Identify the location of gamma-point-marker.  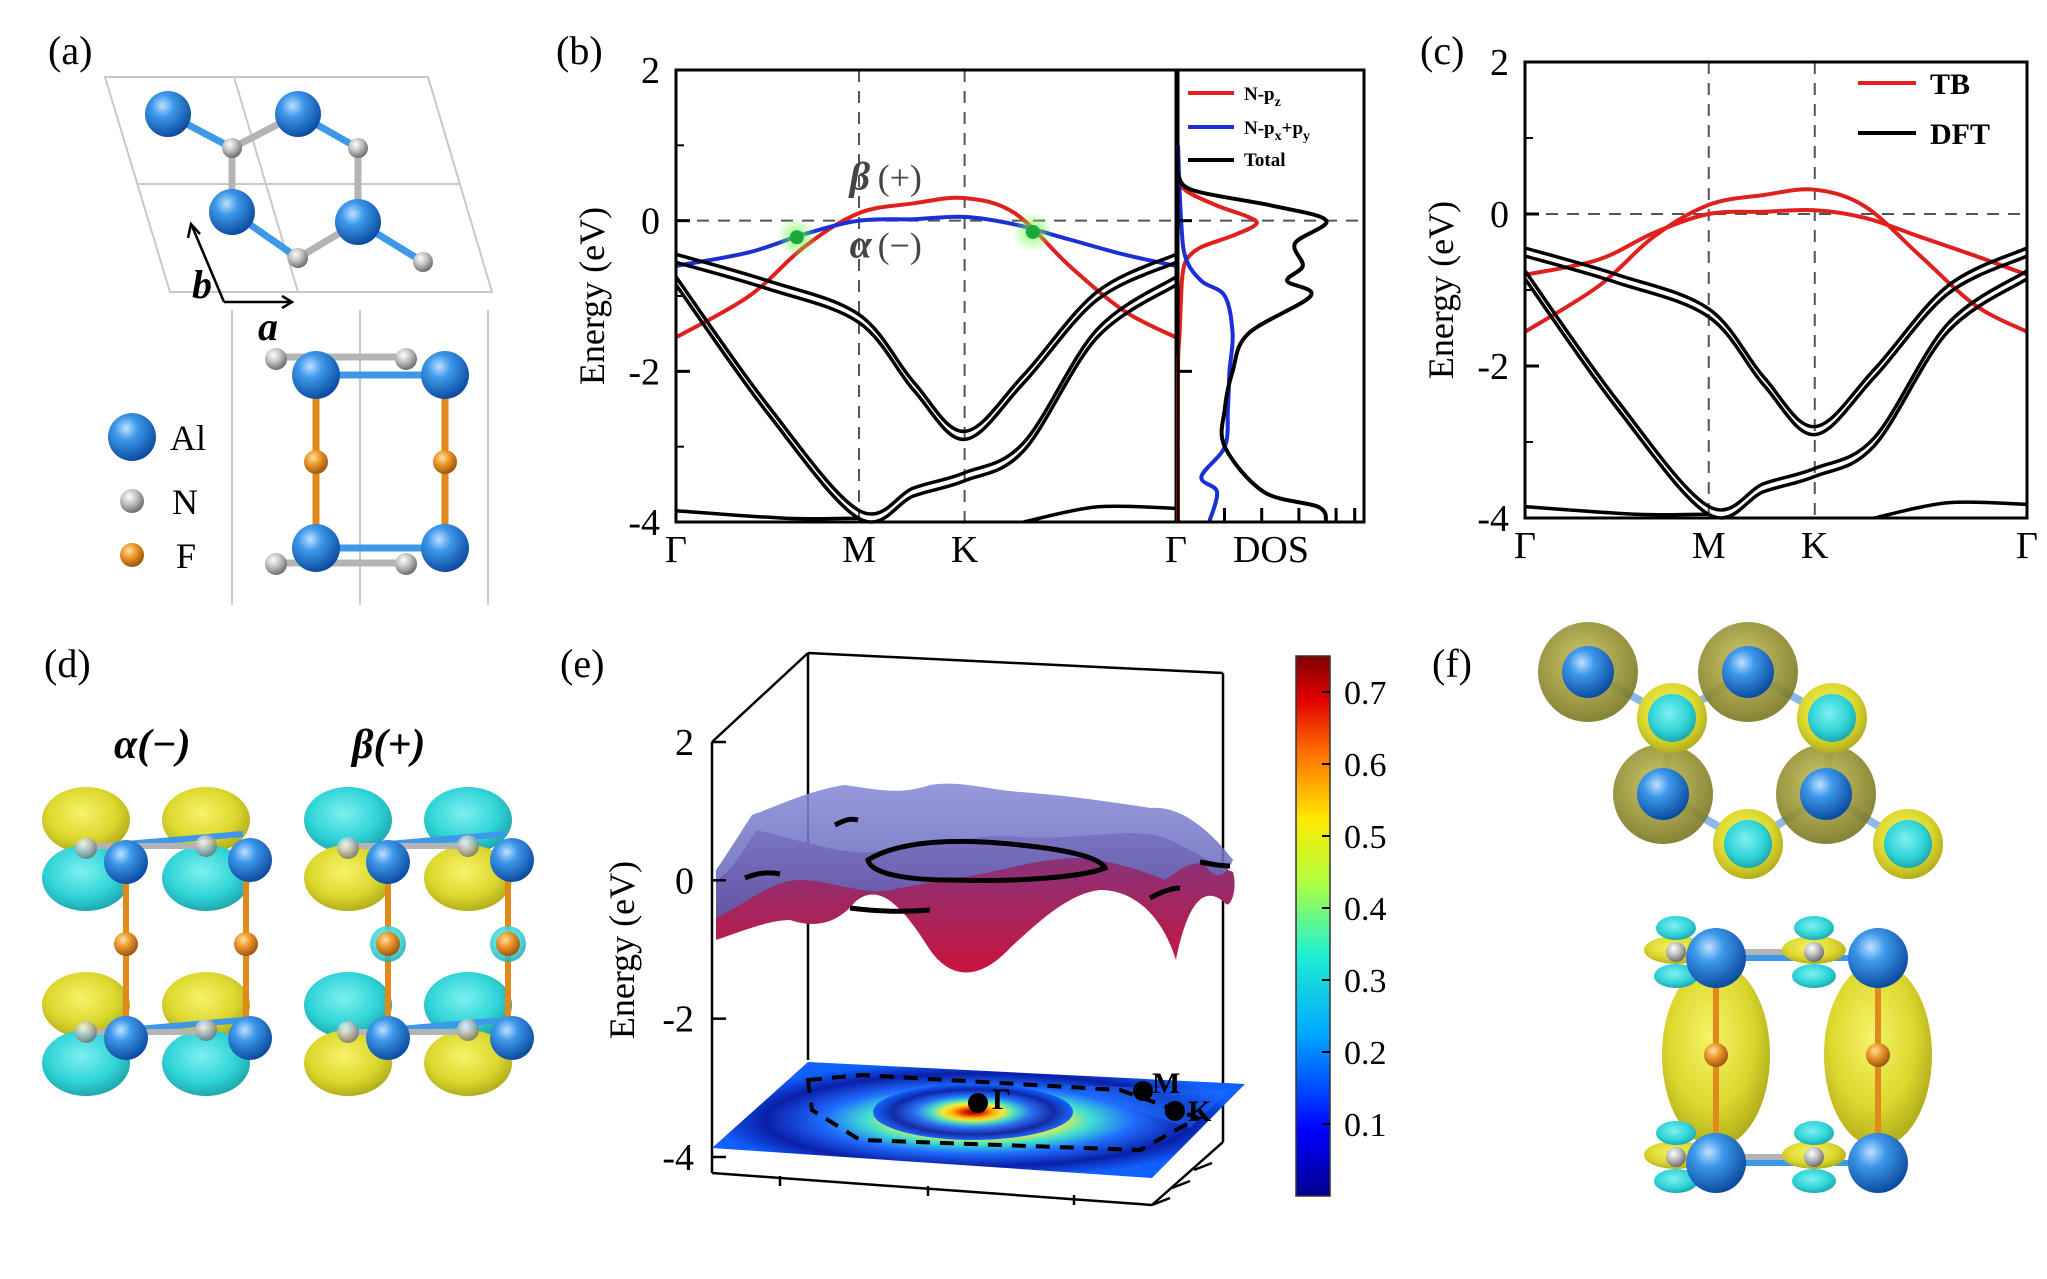
(978, 1103).